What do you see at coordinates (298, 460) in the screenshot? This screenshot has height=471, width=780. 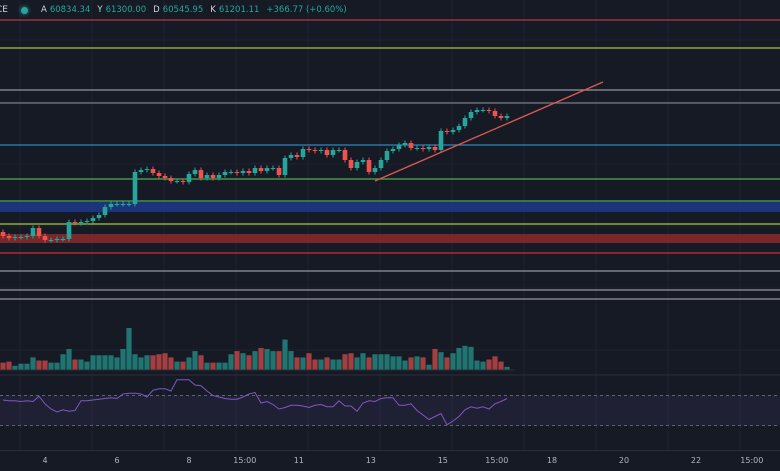 I see `time-tick-label: 11` at bounding box center [298, 460].